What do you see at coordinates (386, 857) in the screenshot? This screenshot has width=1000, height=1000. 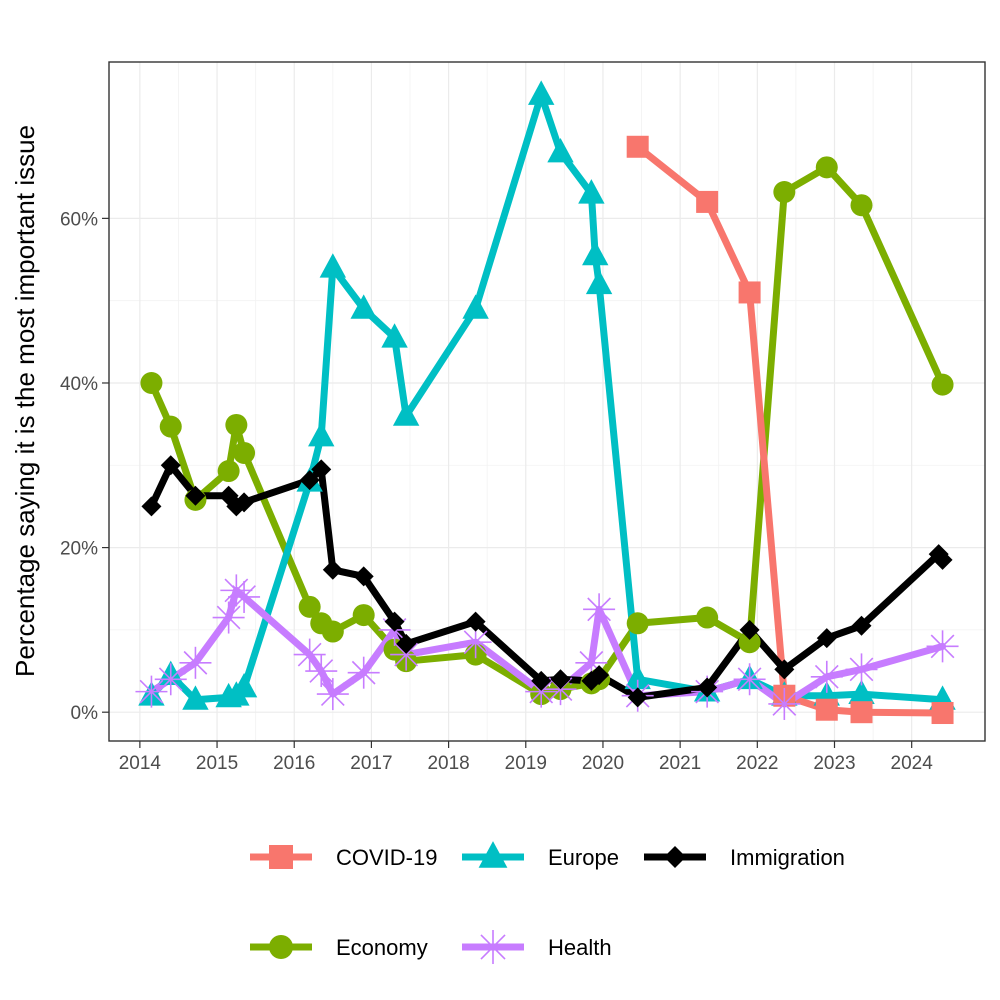 I see `legend-label: COVID-19` at bounding box center [386, 857].